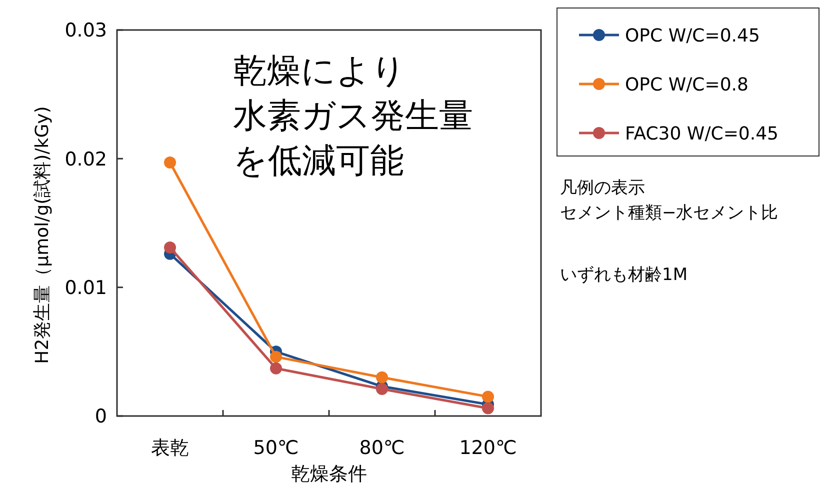  What do you see at coordinates (100, 417) in the screenshot?
I see `y-tick-label: 0` at bounding box center [100, 417].